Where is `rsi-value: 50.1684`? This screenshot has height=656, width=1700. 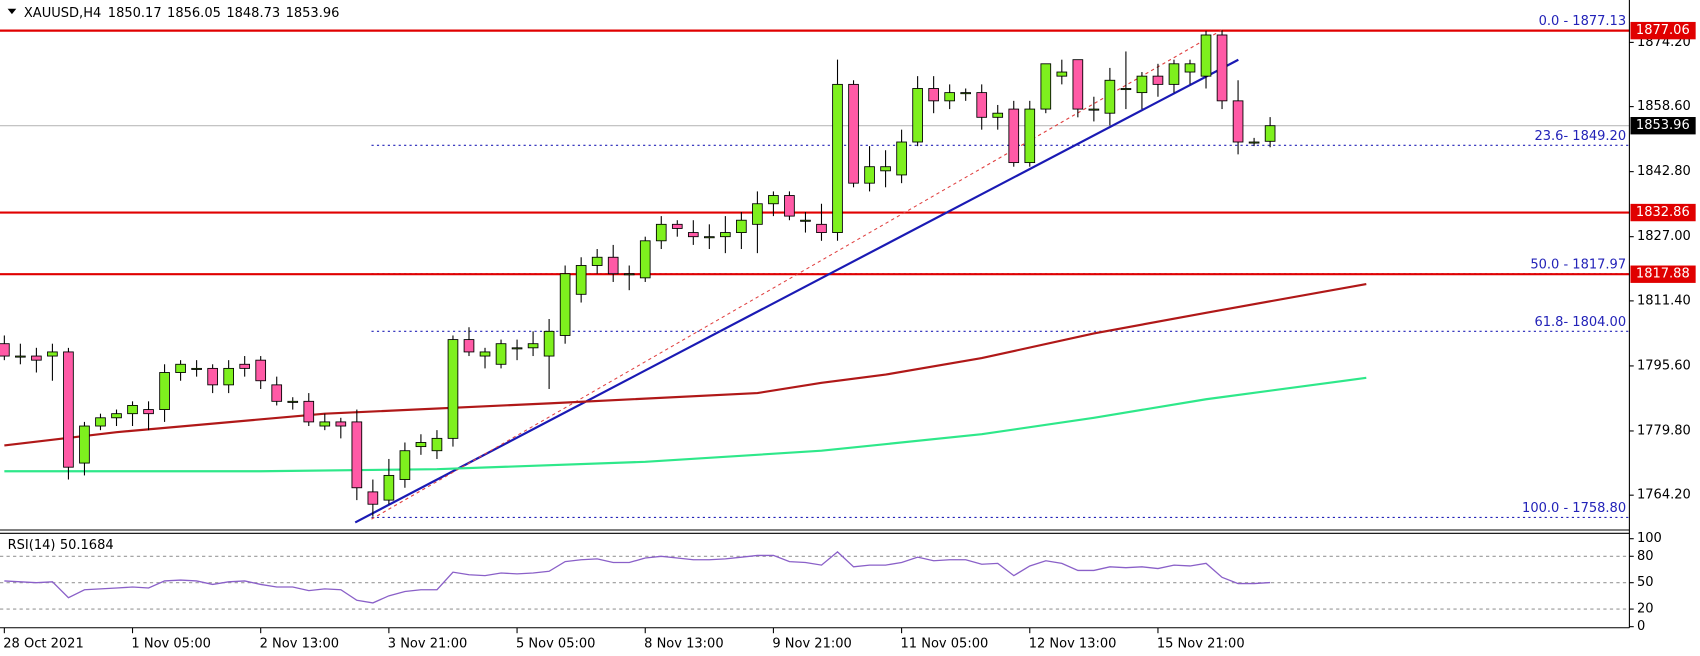 rsi-value: 50.1684 is located at coordinates (87, 545).